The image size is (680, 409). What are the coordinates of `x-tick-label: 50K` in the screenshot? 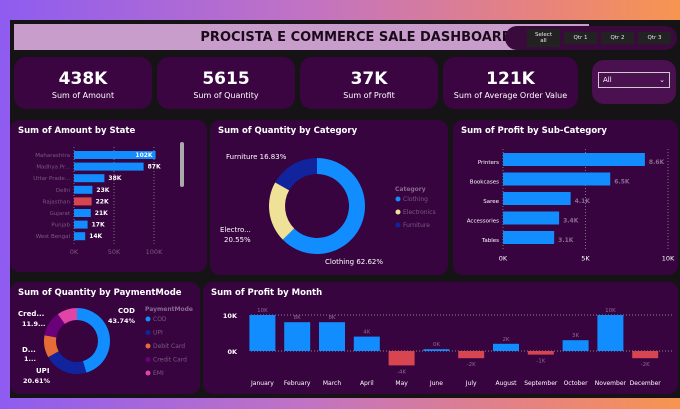 It's located at (114, 252).